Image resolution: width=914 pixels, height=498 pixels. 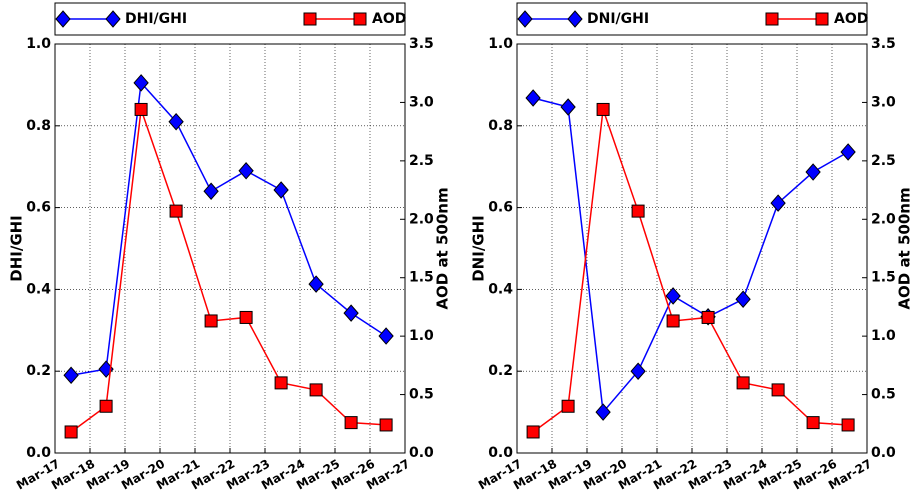 I want to click on y-axis-label: DNI/GHI, so click(x=479, y=248).